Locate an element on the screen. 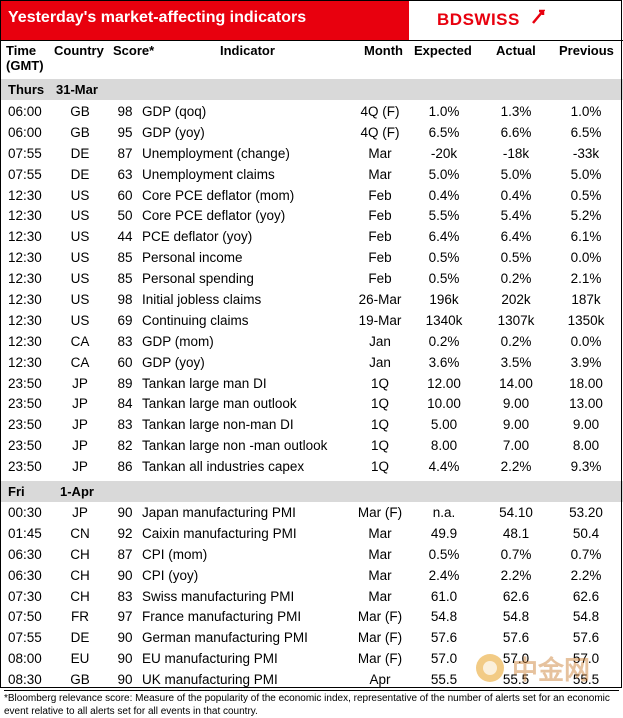 The image size is (623, 718). day-label: Thurs is located at coordinates (26, 89).